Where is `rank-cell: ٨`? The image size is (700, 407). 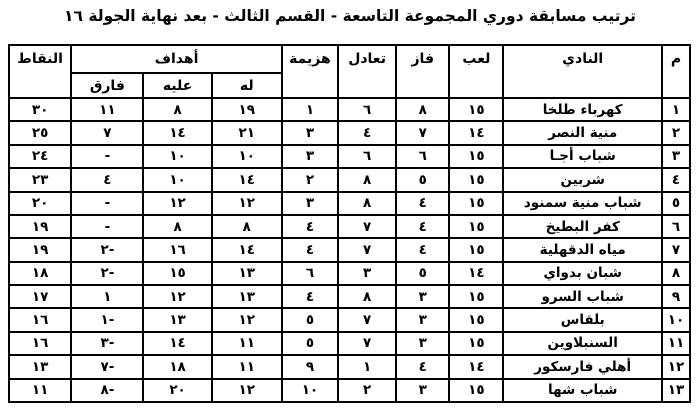 rank-cell: ٨ is located at coordinates (676, 273).